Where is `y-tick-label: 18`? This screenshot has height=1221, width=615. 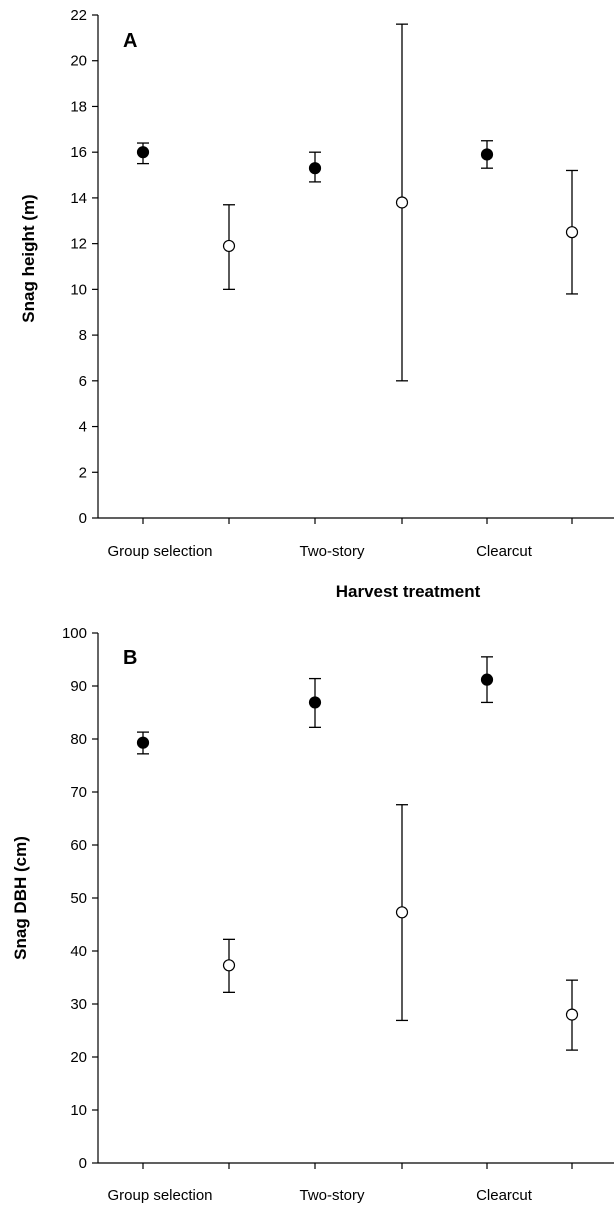 y-tick-label: 18 is located at coordinates (78, 106).